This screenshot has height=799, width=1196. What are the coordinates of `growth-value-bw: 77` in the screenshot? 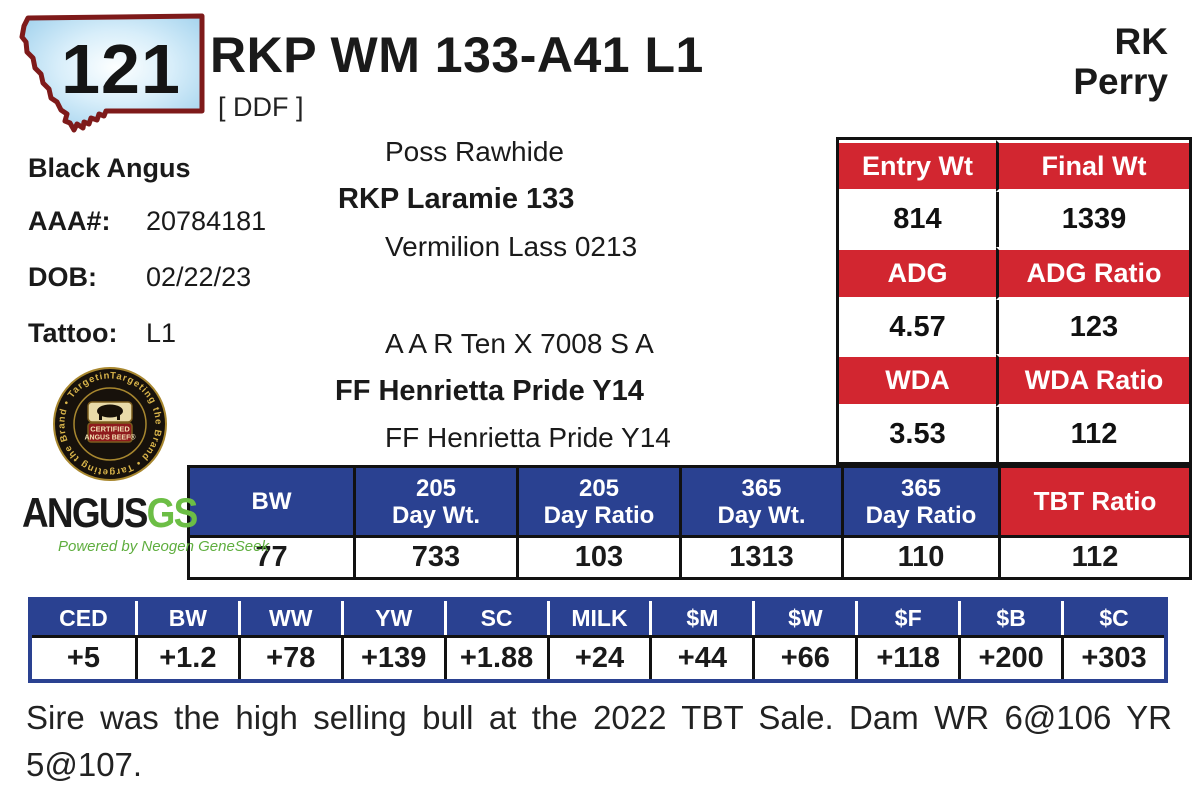 It's located at (271, 557).